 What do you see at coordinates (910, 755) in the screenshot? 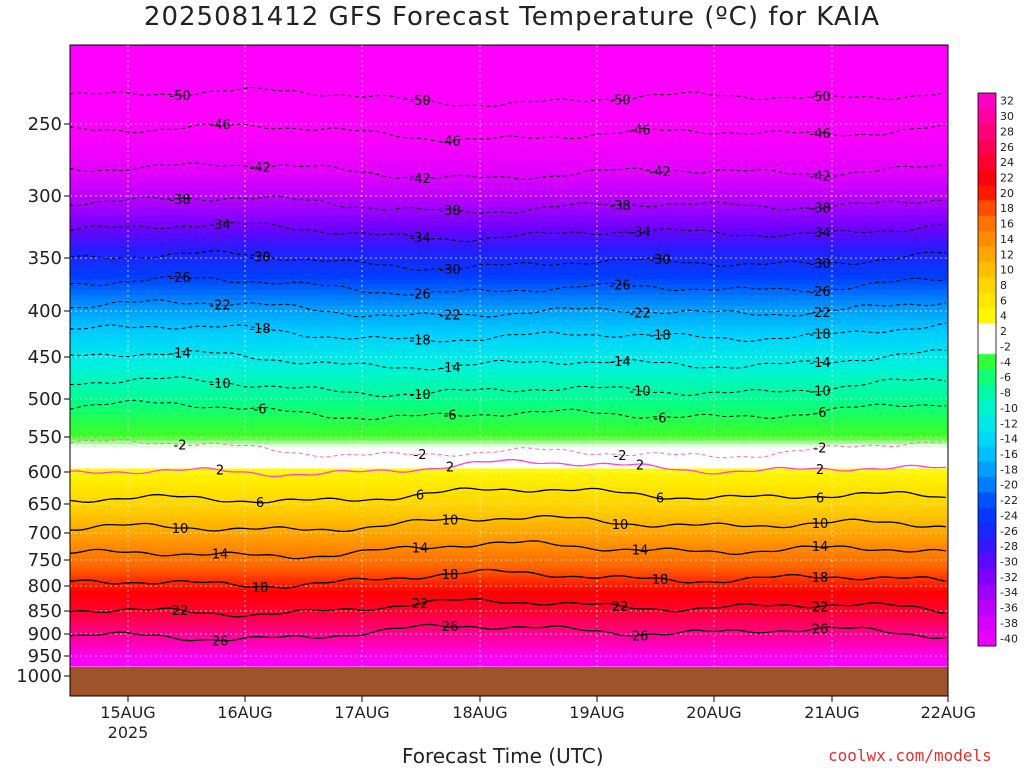
I see `credit-link: coolwx.com/models` at bounding box center [910, 755].